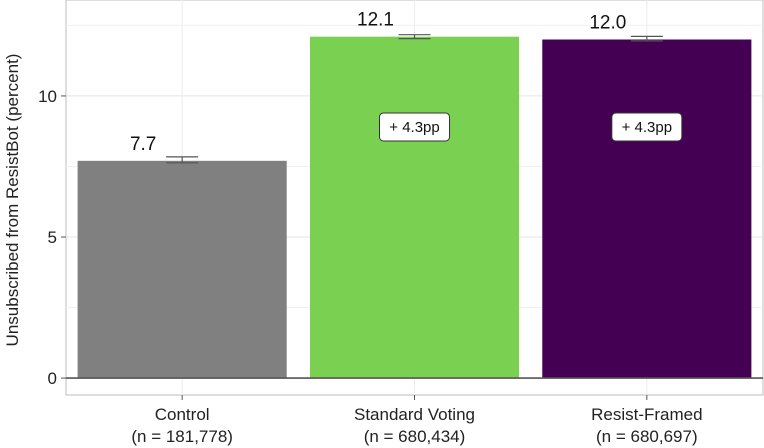  Describe the element at coordinates (143, 144) in the screenshot. I see `value-label: 7.7` at that location.